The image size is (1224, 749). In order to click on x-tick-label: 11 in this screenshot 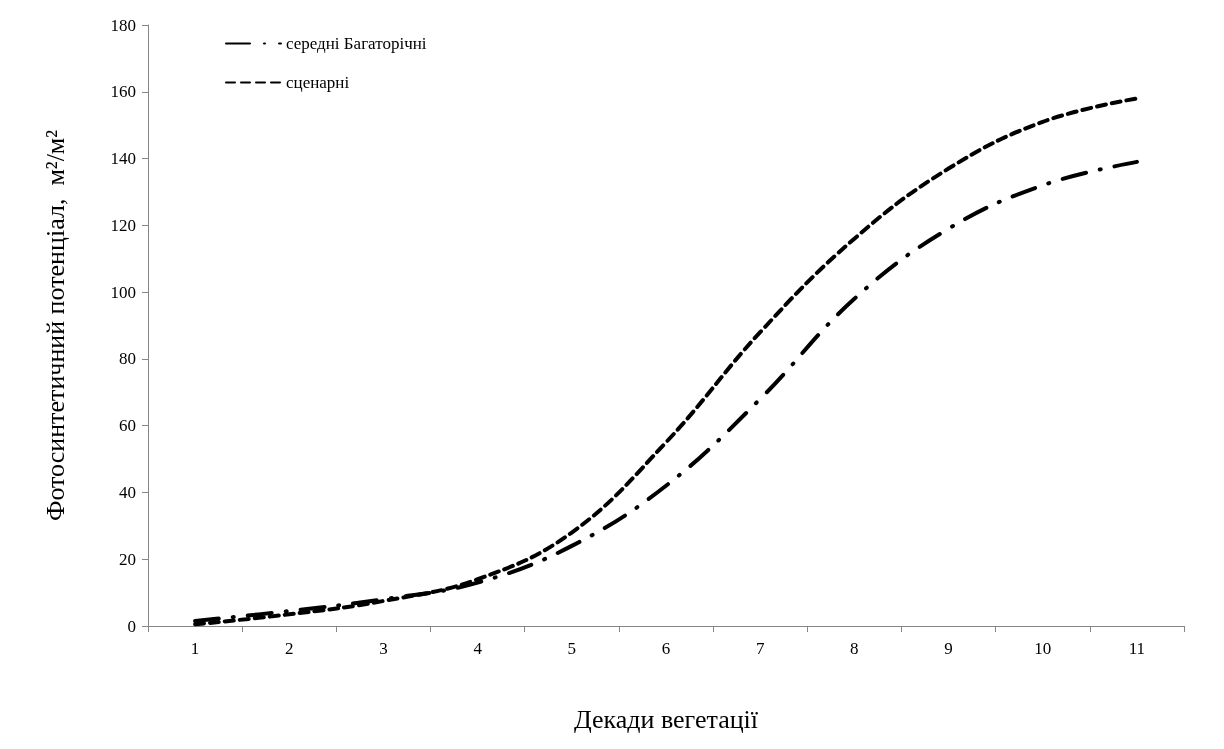, I will do `click(1137, 648)`.